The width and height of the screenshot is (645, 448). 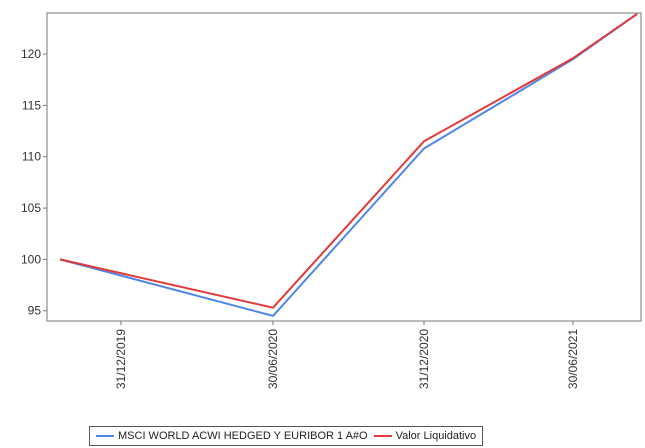 I want to click on legend-label-msci: MSCI WORLD ACWI HEDGED Y EURIBOR 1 A#O, so click(x=243, y=436).